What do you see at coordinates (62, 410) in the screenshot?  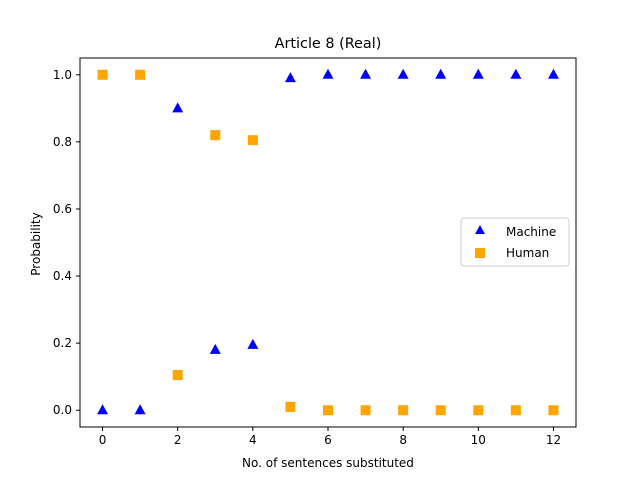 I see `y-tick-label: 0.0` at bounding box center [62, 410].